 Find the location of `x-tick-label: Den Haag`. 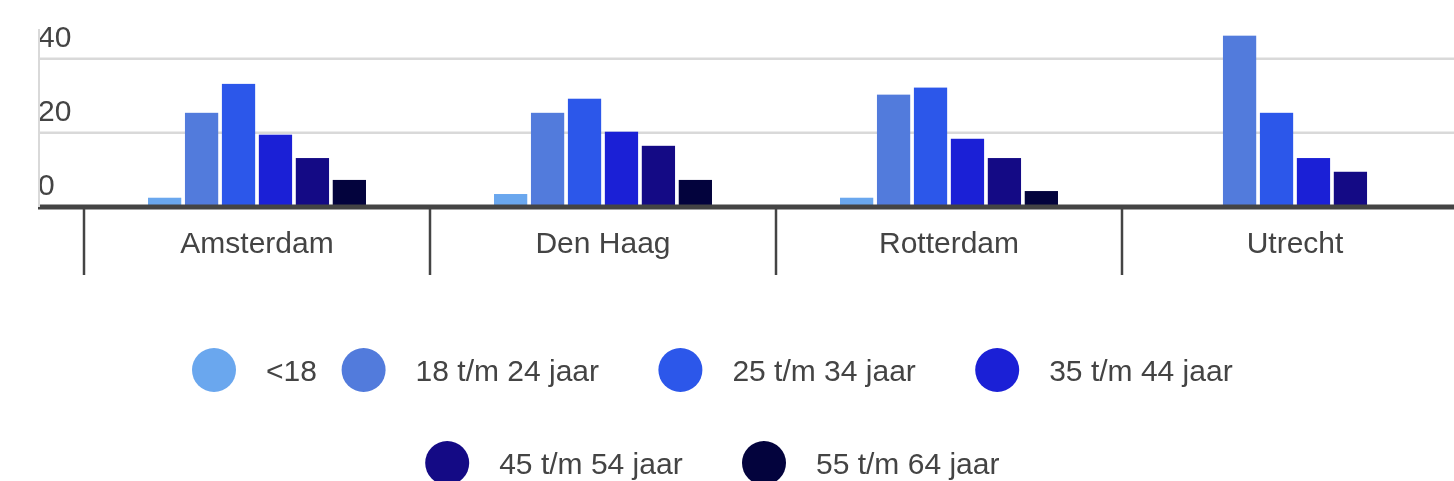

x-tick-label: Den Haag is located at coordinates (603, 242).